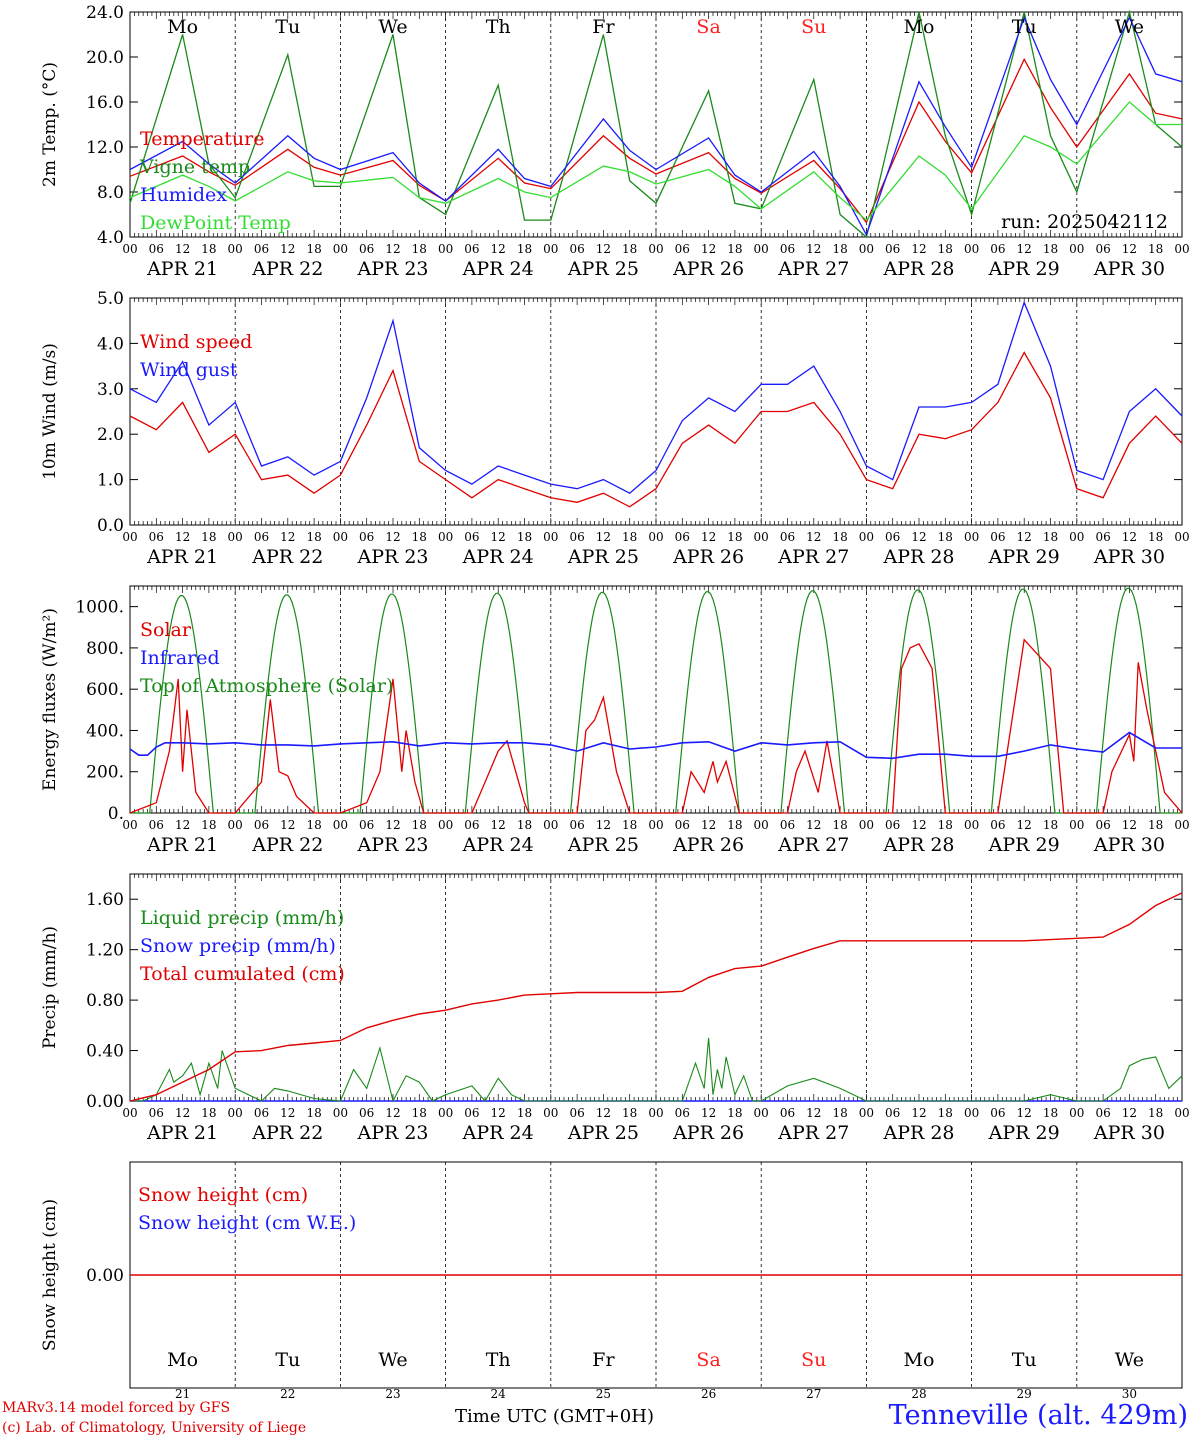 The image size is (1194, 1440). Describe the element at coordinates (105, 1052) in the screenshot. I see `y-tick-label: 0.40` at that location.